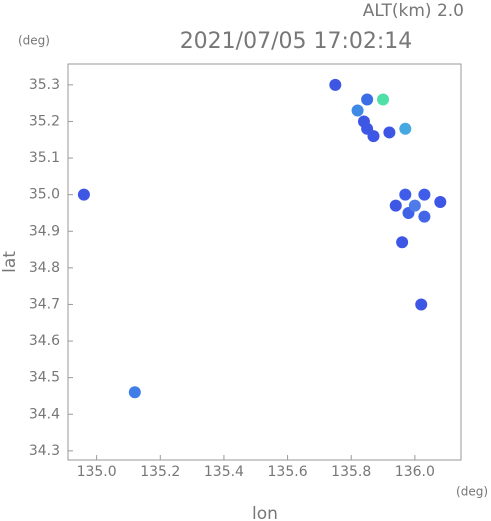 This screenshot has width=491, height=521. What do you see at coordinates (44, 158) in the screenshot?
I see `y-tick-label: 35.1` at bounding box center [44, 158].